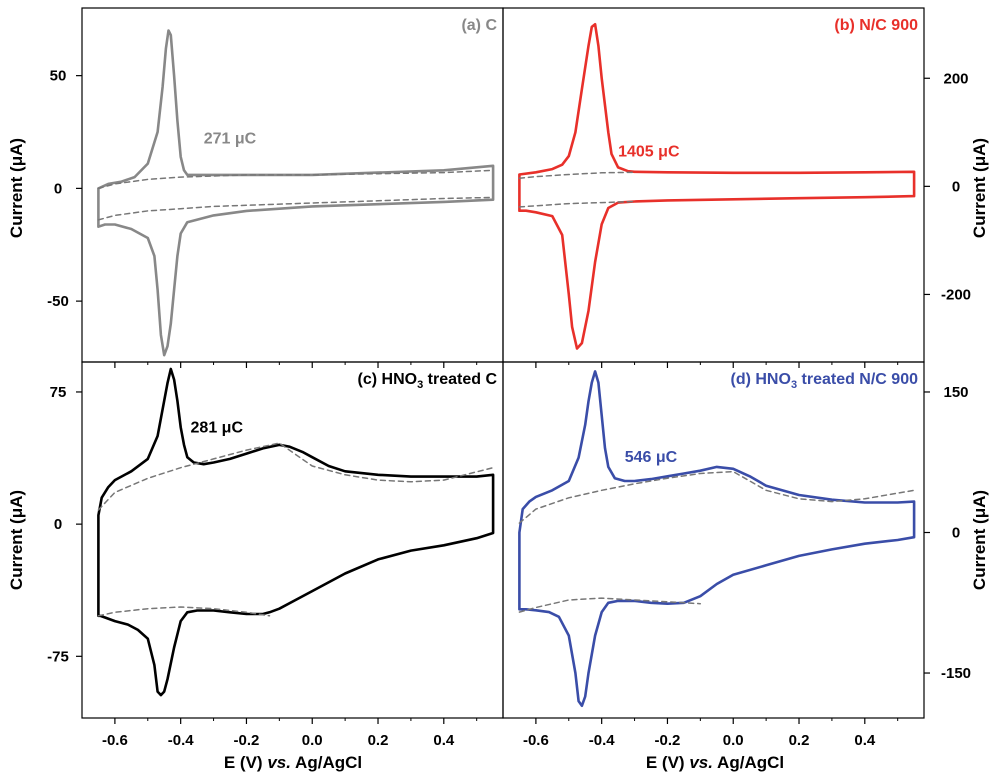  Describe the element at coordinates (876, 25) in the screenshot. I see `panel-b-title: (b) N/C 900` at that location.